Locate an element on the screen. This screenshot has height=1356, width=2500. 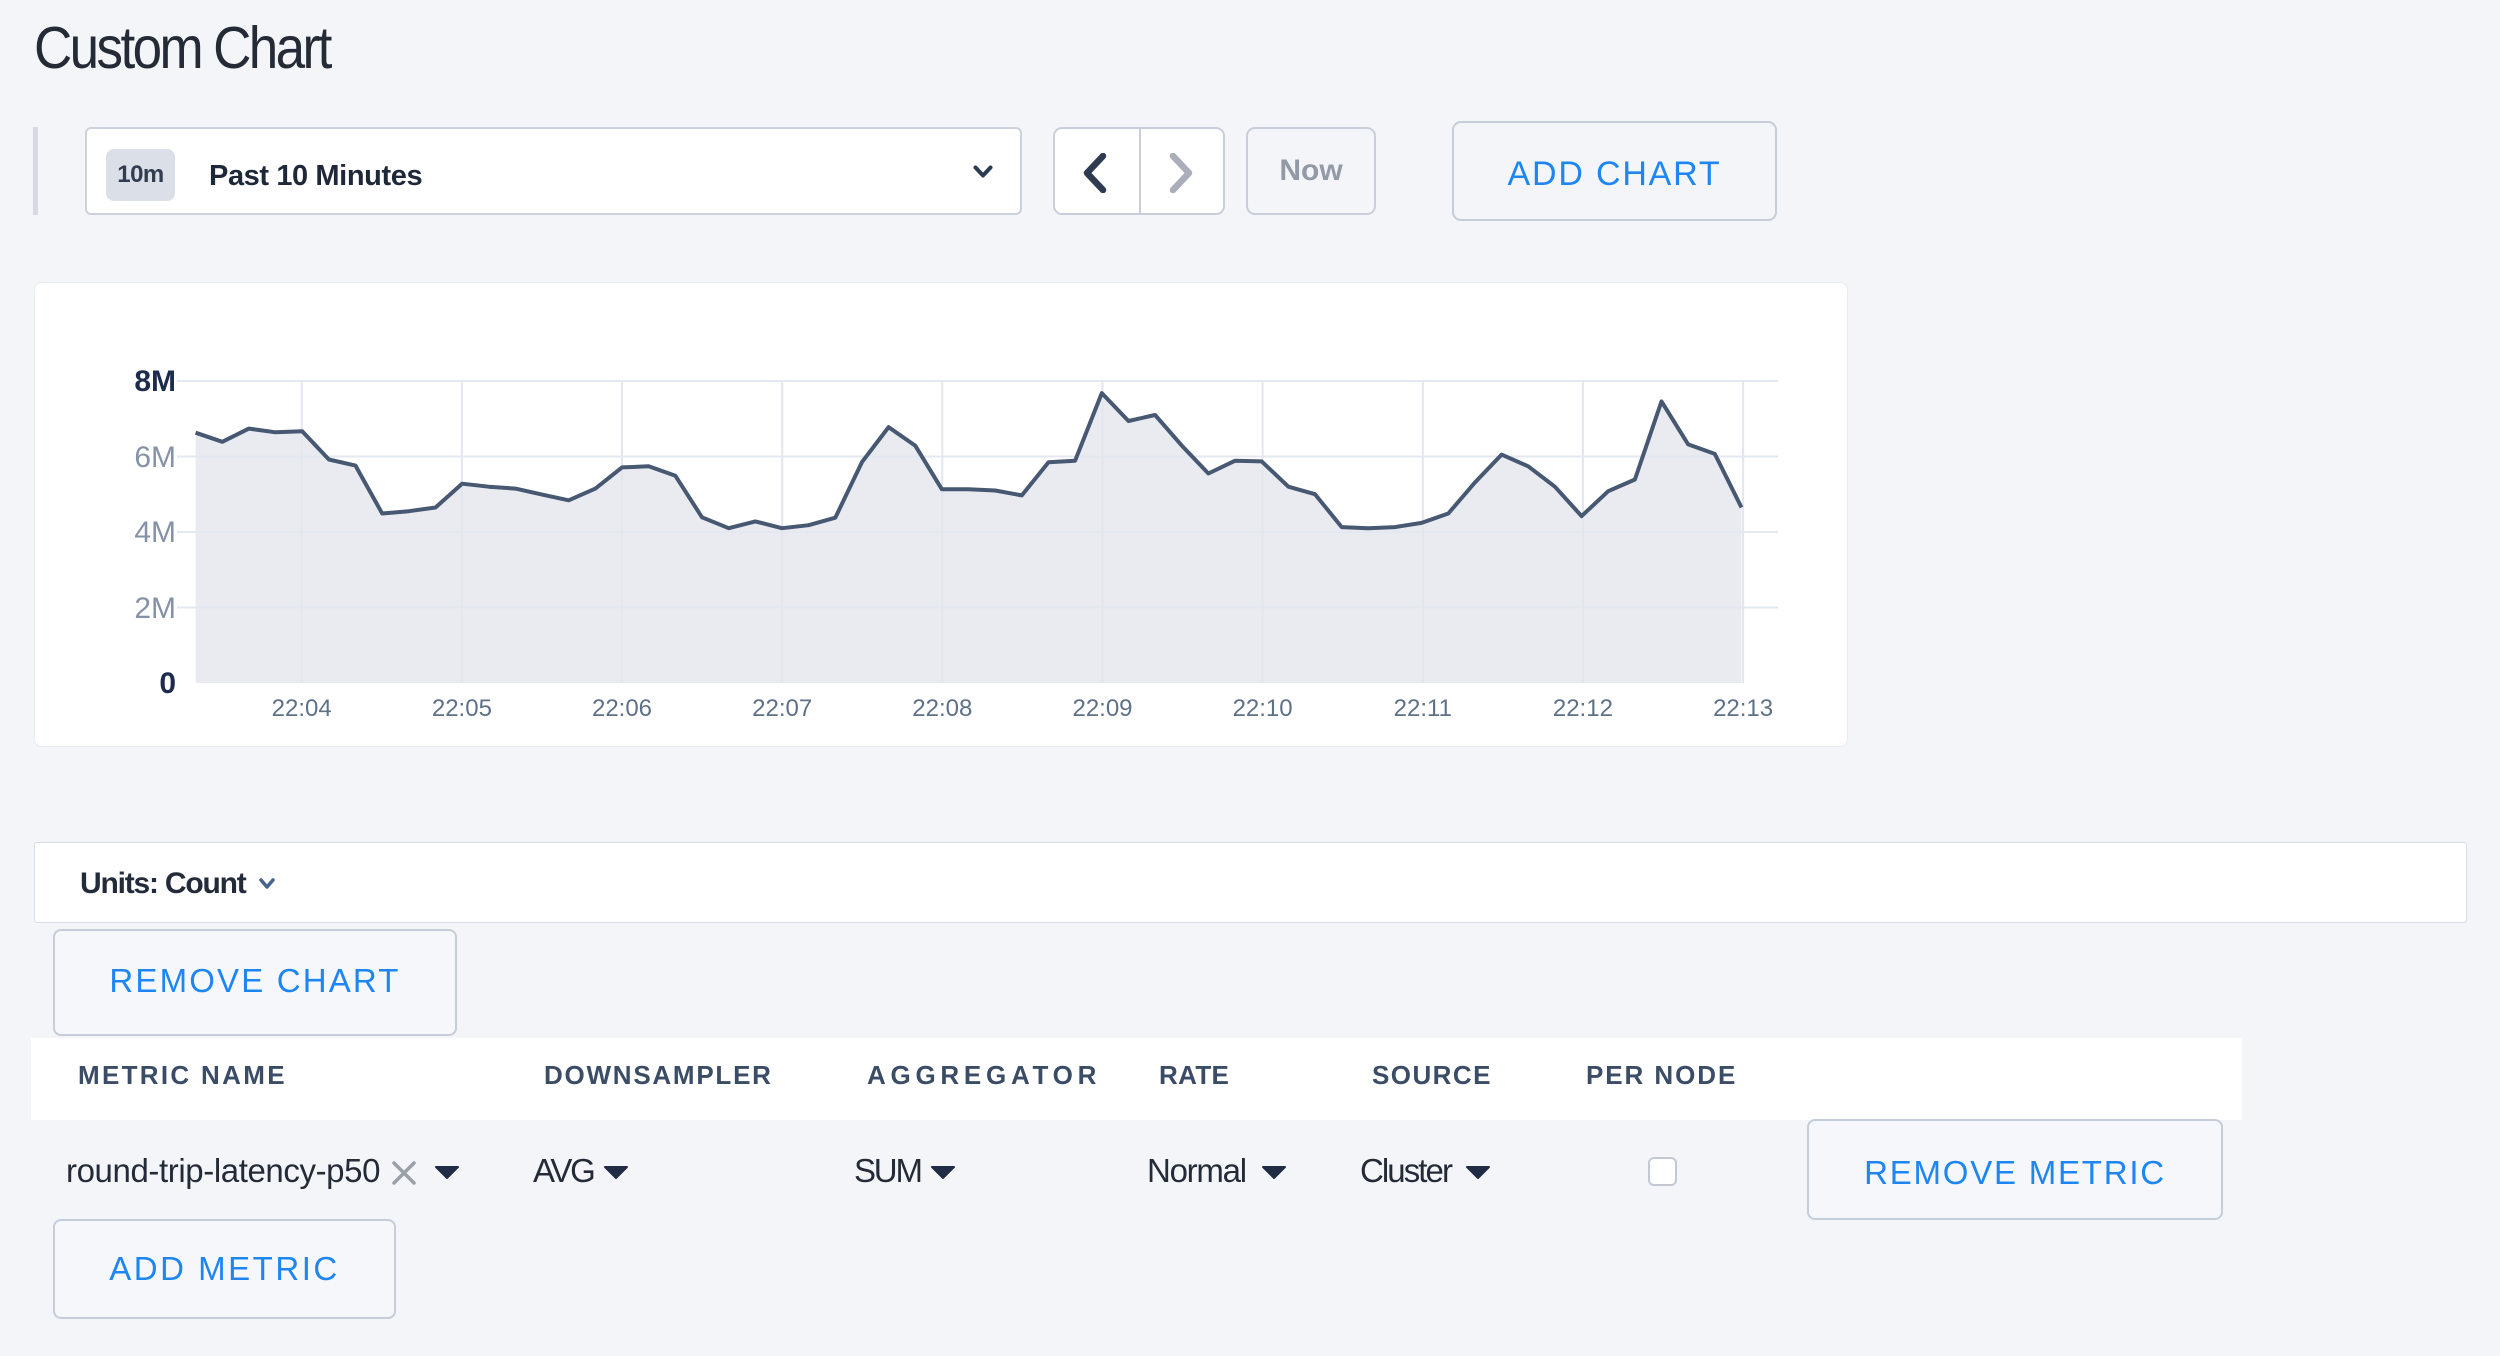
svg-text: 22:08 is located at coordinates (942, 708).